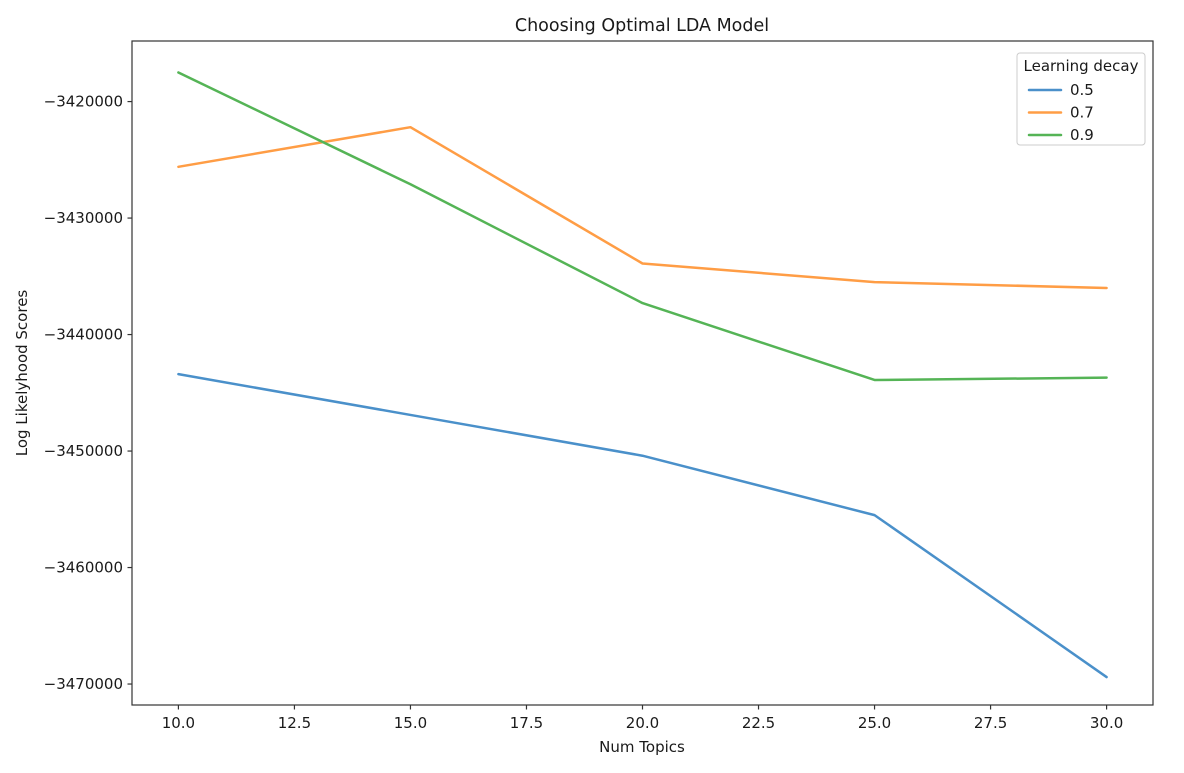 The height and width of the screenshot is (773, 1184). What do you see at coordinates (642, 747) in the screenshot?
I see `x-axis-label: Num Topics` at bounding box center [642, 747].